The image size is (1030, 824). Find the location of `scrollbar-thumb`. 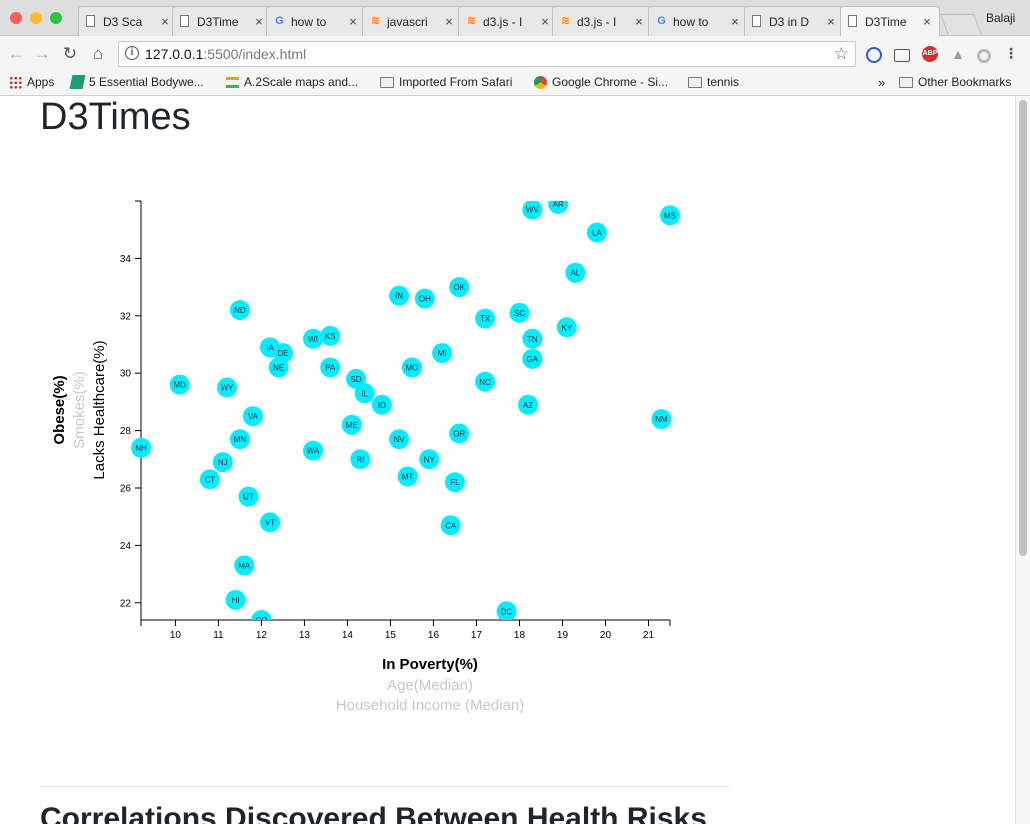

scrollbar-thumb is located at coordinates (1023, 328).